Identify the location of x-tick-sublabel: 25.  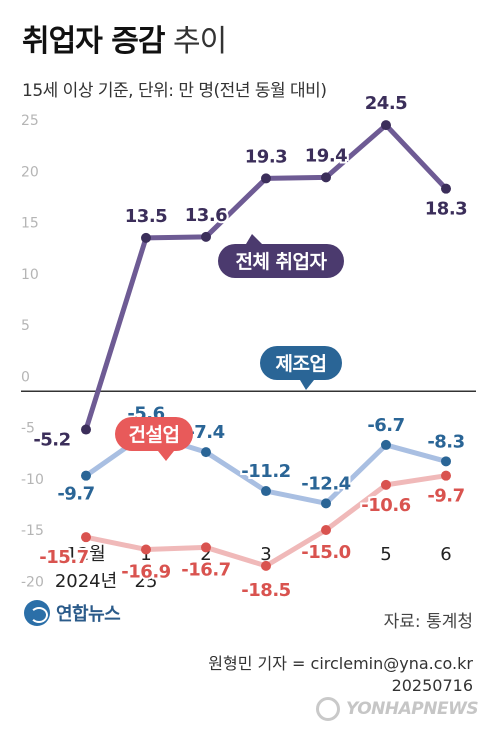
(146, 581).